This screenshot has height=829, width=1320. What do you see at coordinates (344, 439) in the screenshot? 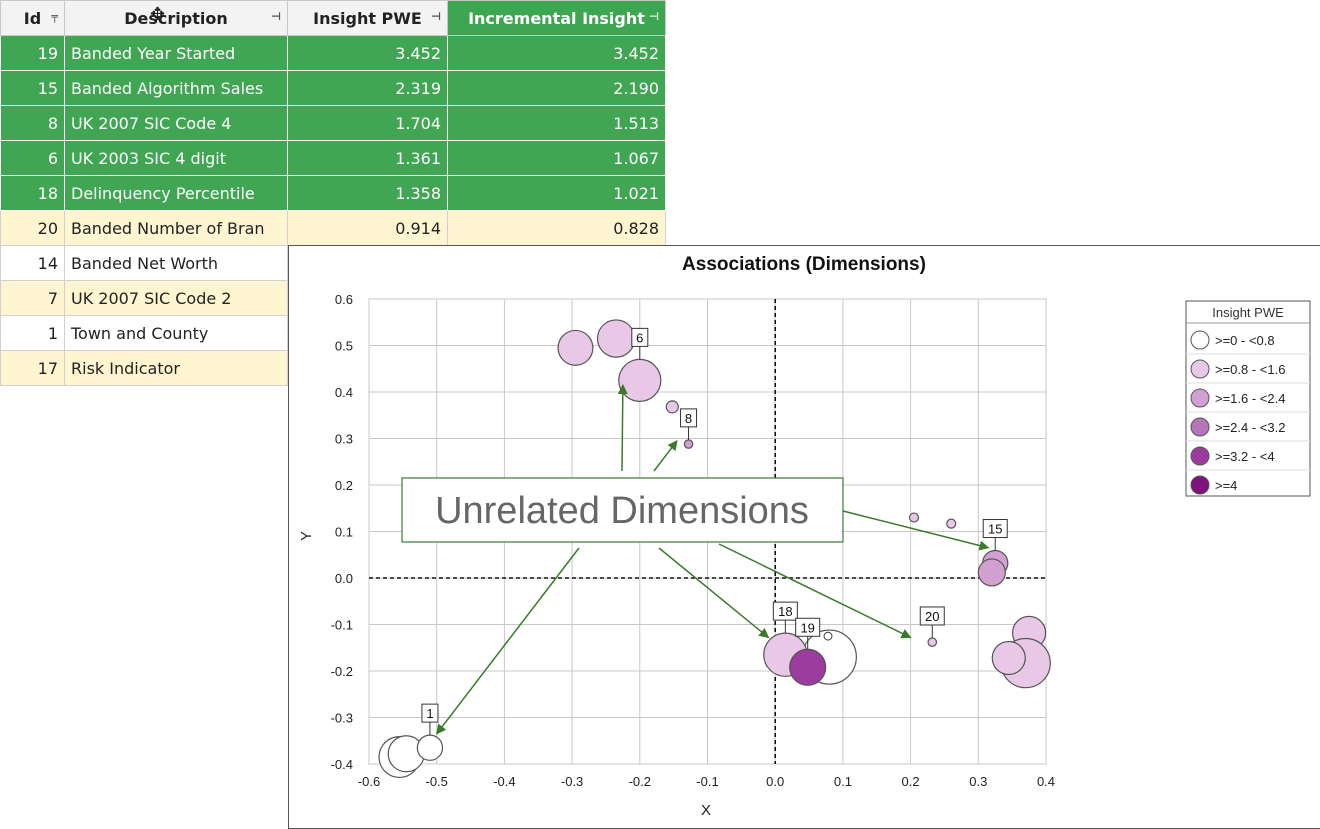
I see `y-tick-label: 0.3` at bounding box center [344, 439].